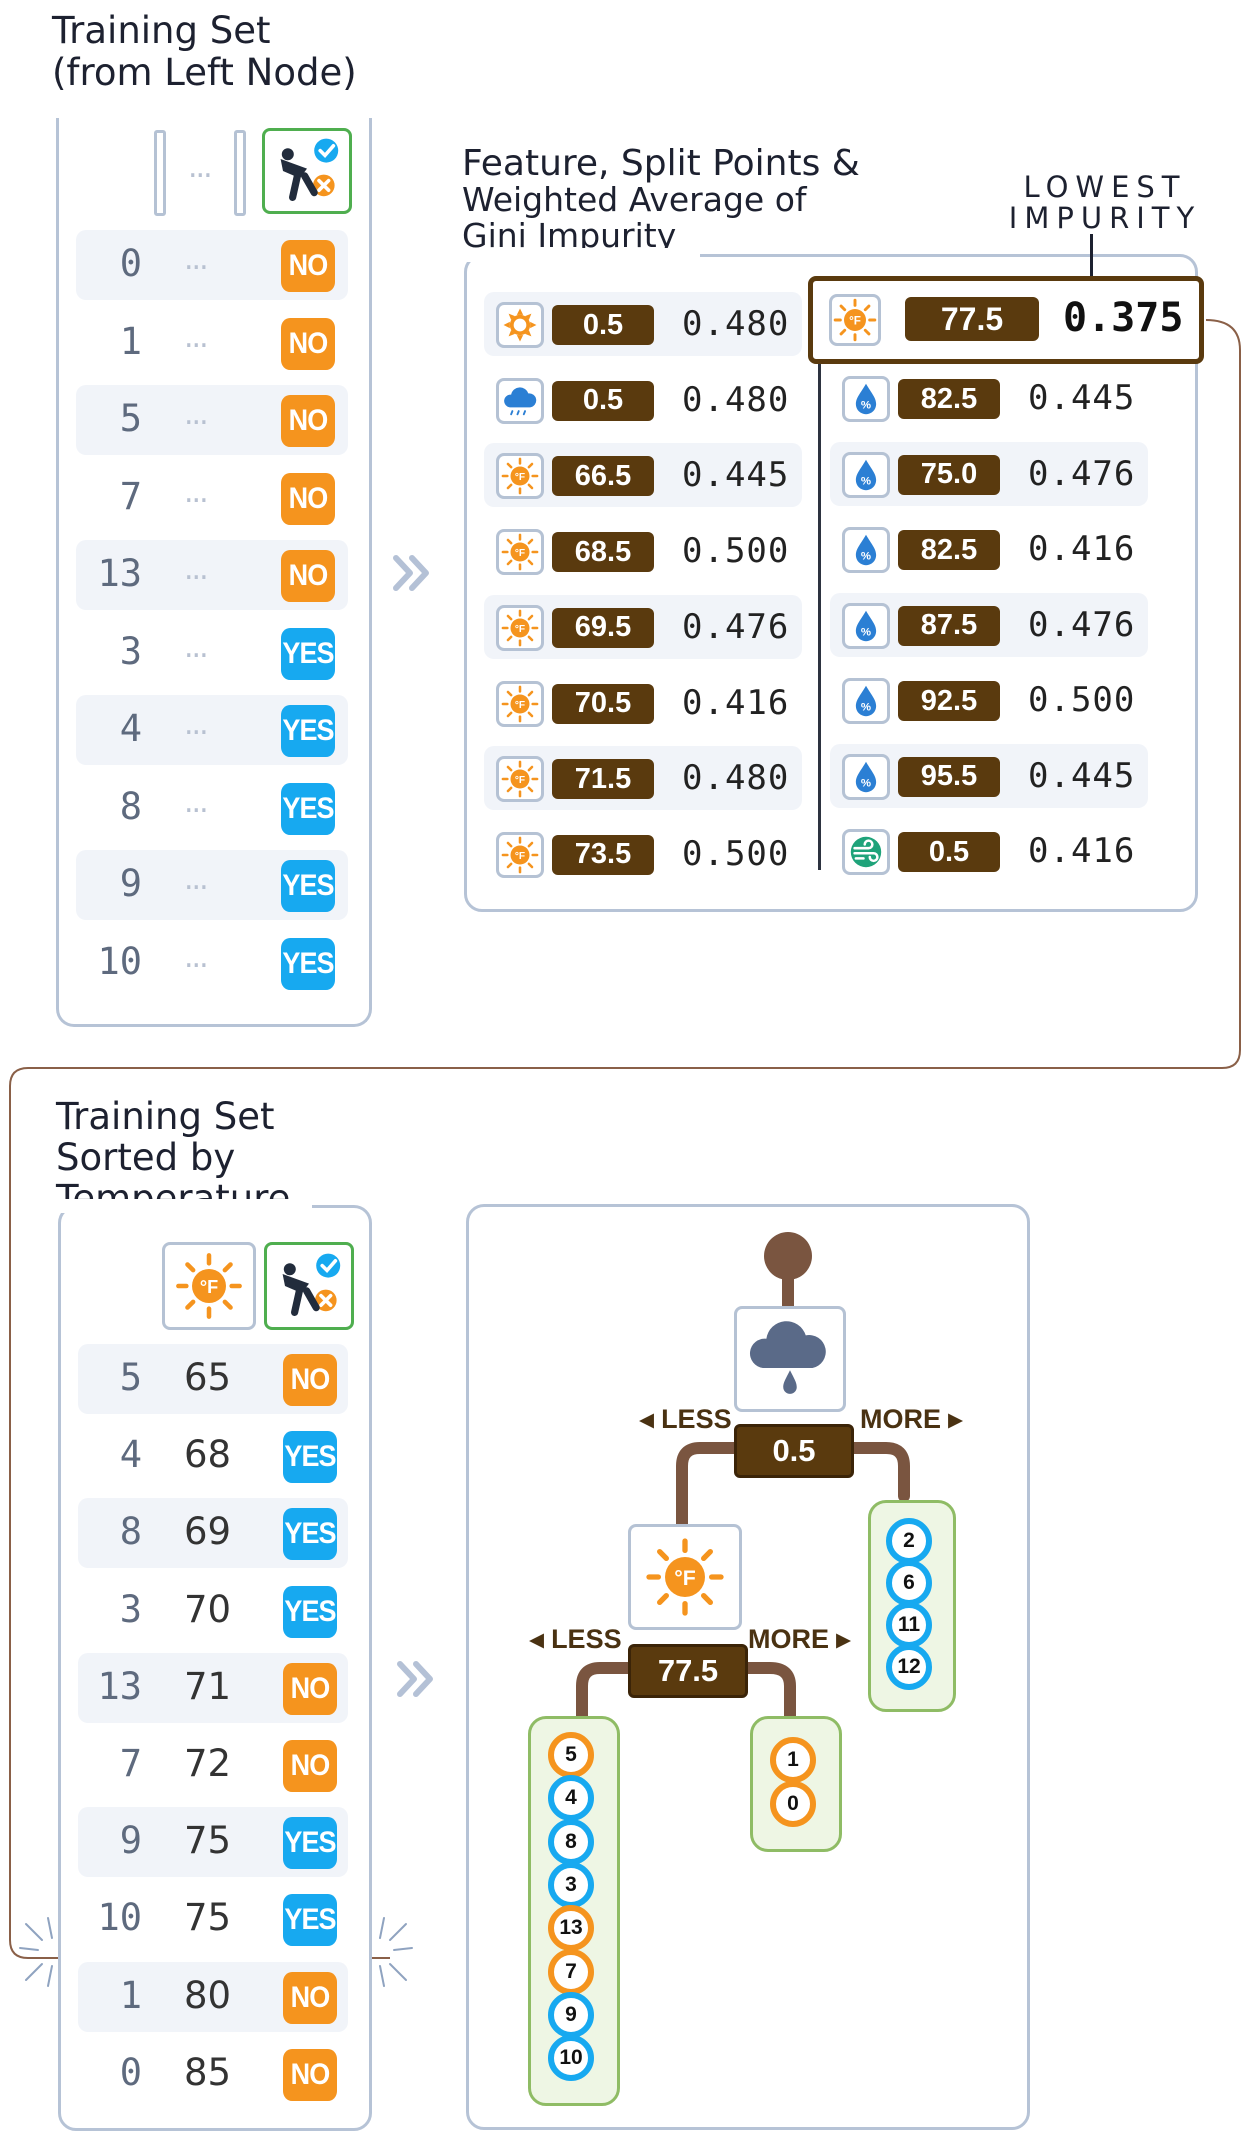  Describe the element at coordinates (208, 1377) in the screenshot. I see `row-temperature: 65` at that location.